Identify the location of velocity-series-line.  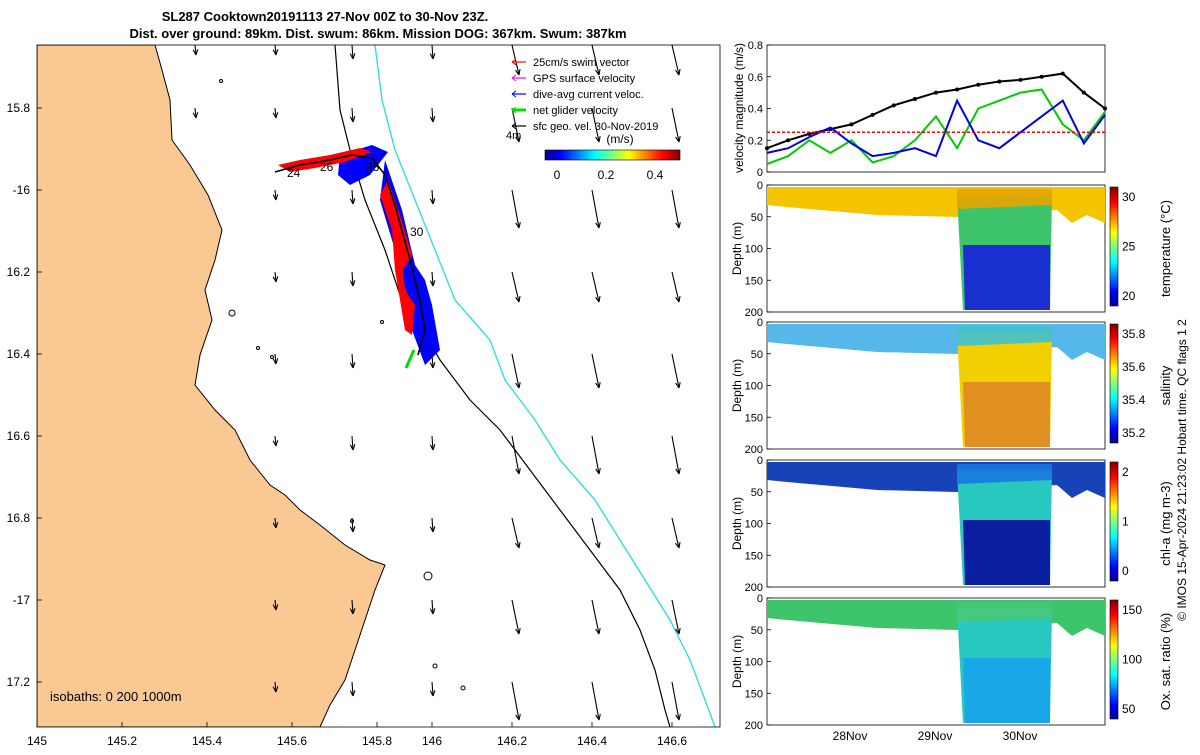
(936, 127).